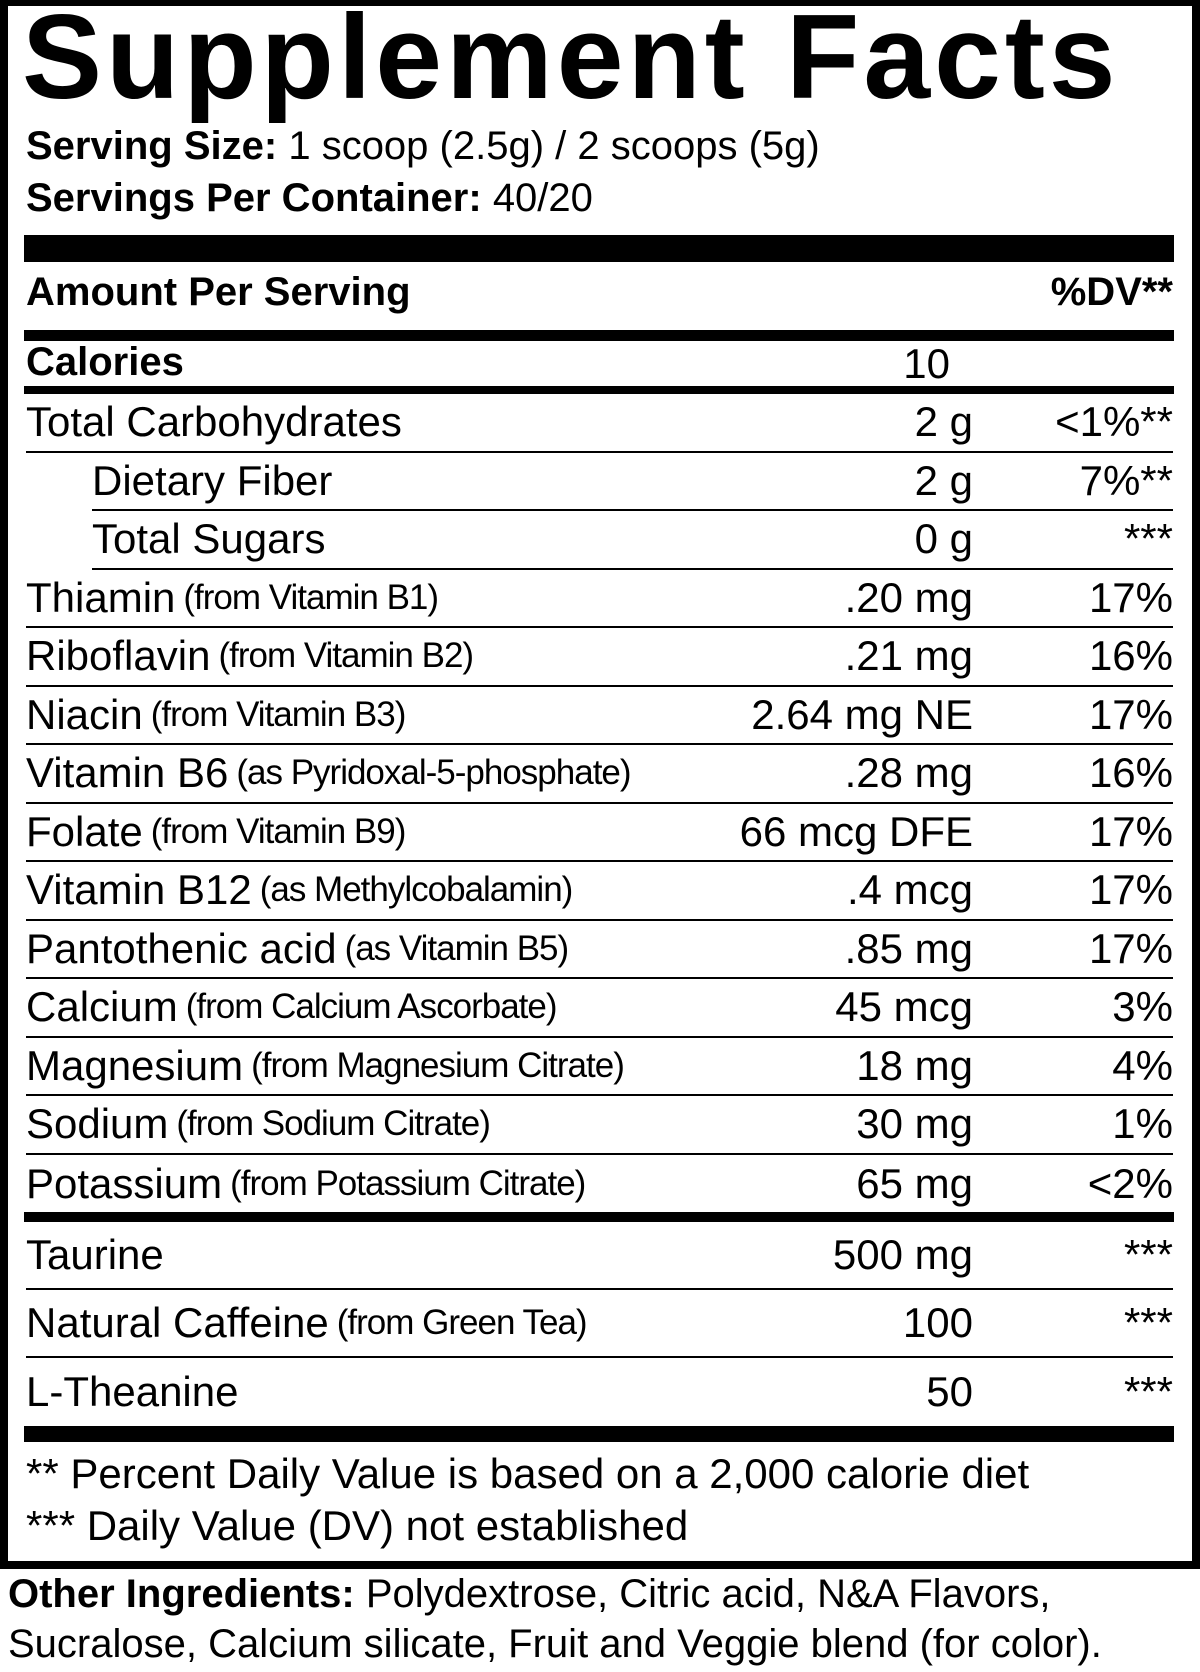  I want to click on nutrient-source: (from Vitamin B3), so click(278, 714).